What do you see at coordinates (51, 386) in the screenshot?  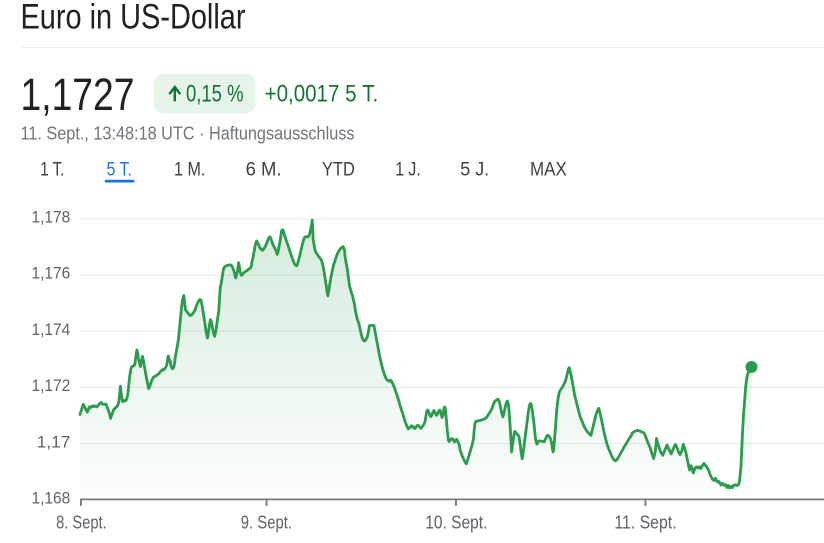 I see `svg-text: 1,172` at bounding box center [51, 386].